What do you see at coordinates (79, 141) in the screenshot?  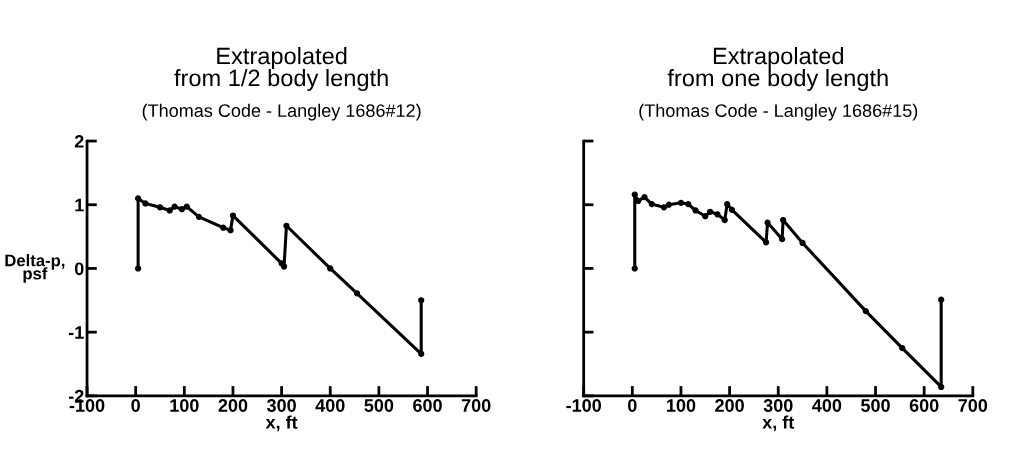 I see `y-tick-label: 2` at bounding box center [79, 141].